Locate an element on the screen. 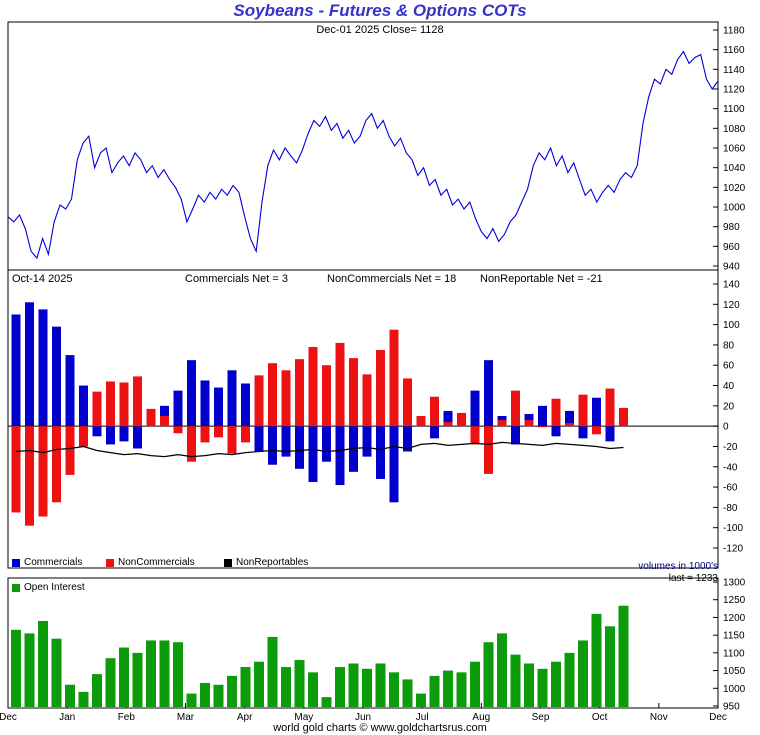 The width and height of the screenshot is (760, 735). price-ytick-label: 1080 is located at coordinates (734, 129).